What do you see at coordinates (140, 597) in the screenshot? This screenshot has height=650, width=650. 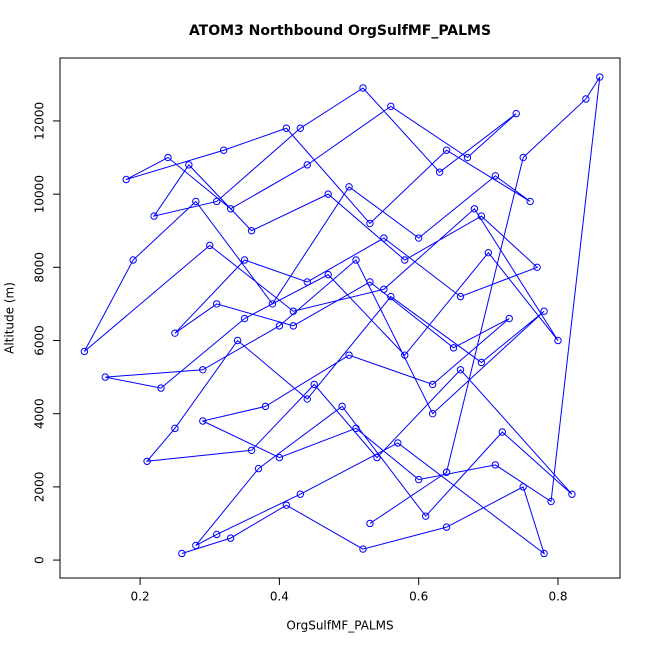 I see `x-tick-label: 0.2` at bounding box center [140, 597].